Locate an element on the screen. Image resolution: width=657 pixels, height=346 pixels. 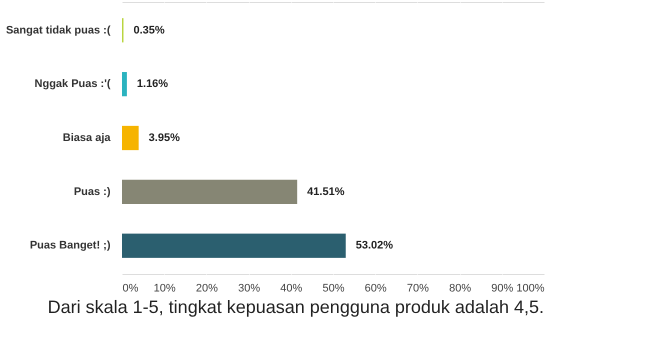
data-label: 41.51% is located at coordinates (326, 192).